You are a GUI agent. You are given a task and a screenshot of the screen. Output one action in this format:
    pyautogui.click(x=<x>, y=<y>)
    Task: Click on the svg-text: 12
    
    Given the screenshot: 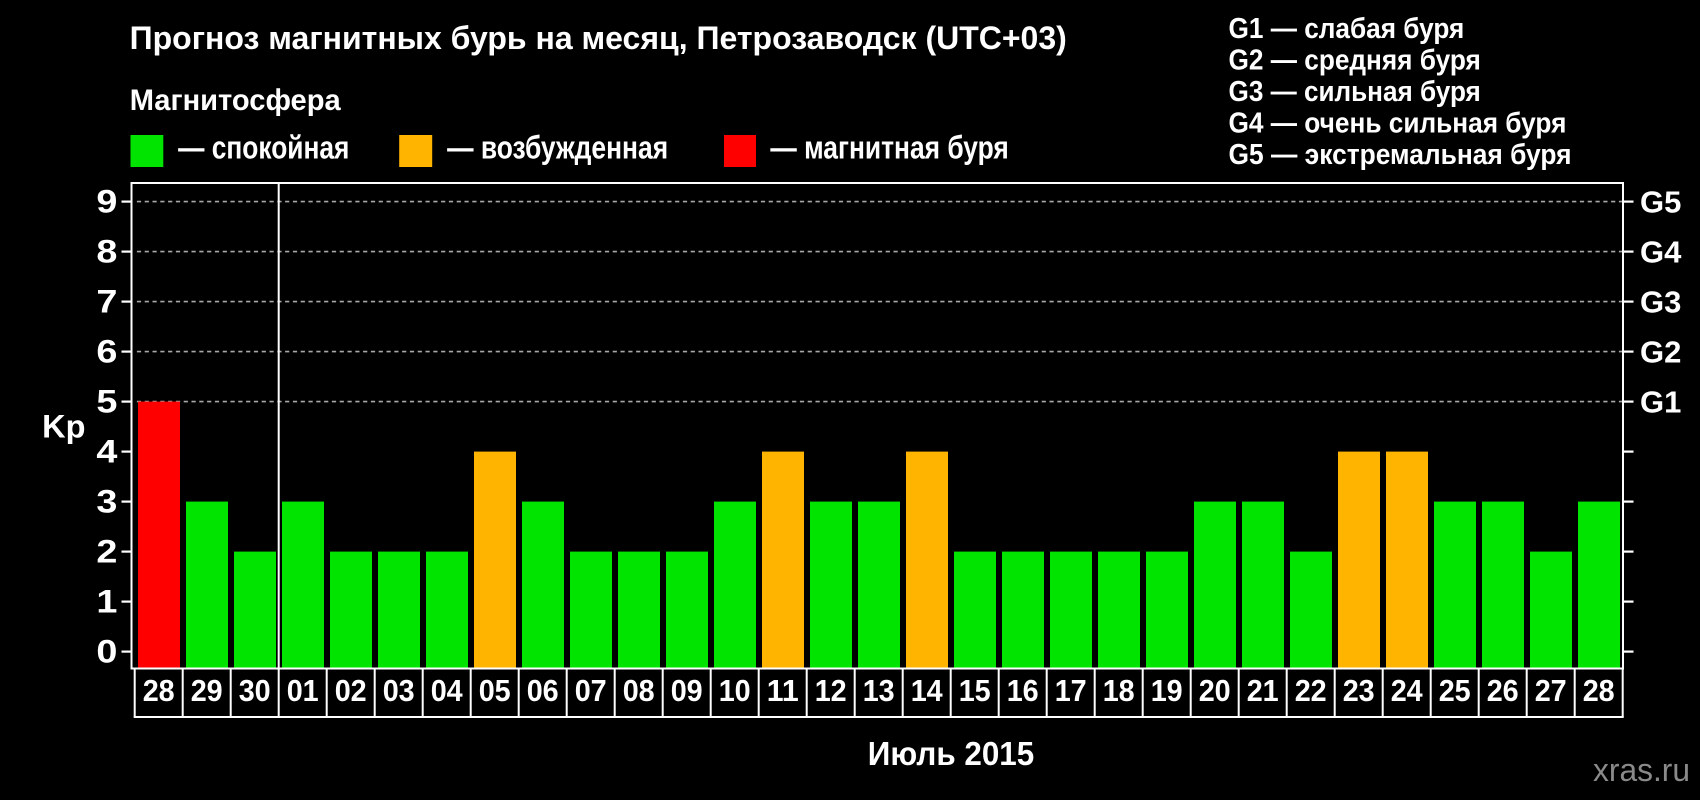 What is the action you would take?
    pyautogui.click(x=831, y=691)
    